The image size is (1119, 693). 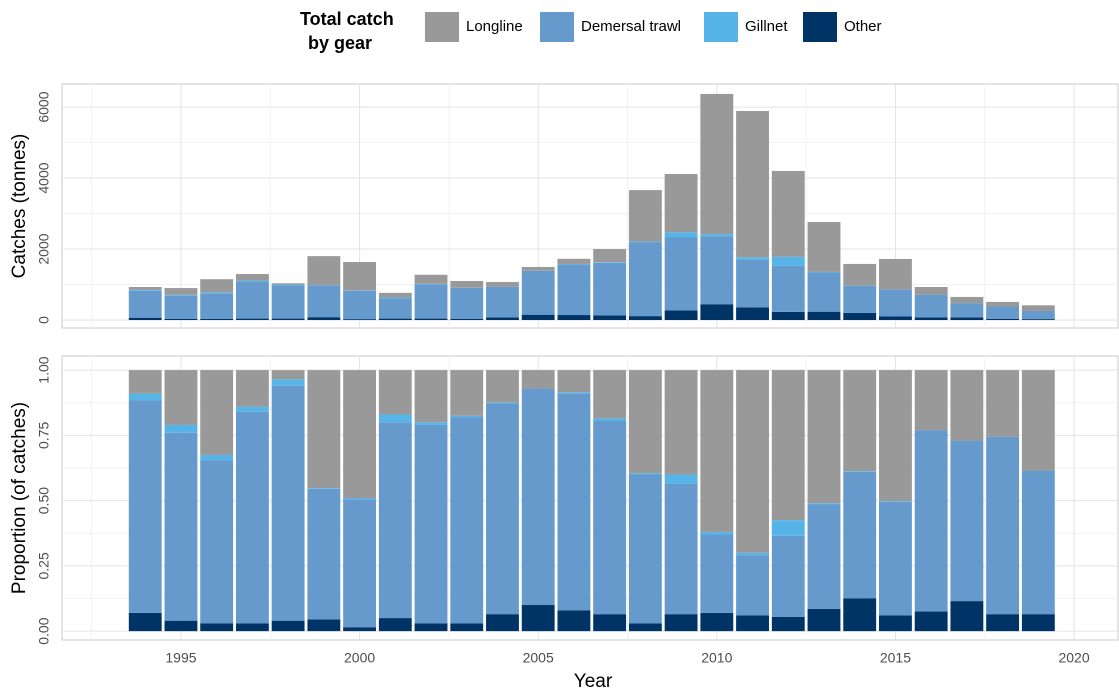 What do you see at coordinates (44, 177) in the screenshot?
I see `y-tick-label: 4000` at bounding box center [44, 177].